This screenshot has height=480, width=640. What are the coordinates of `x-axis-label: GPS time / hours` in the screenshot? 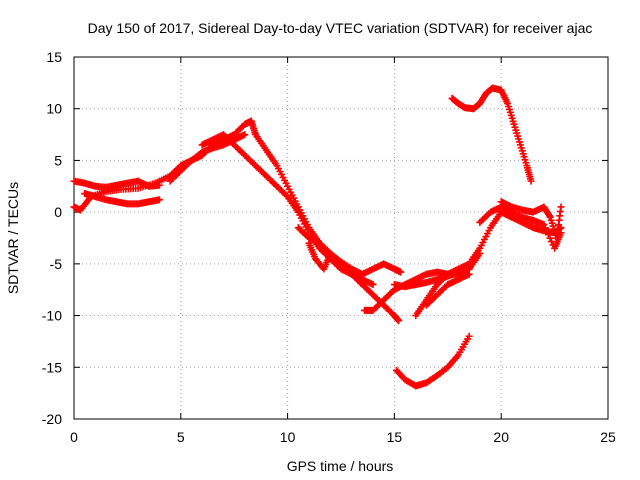 It's located at (340, 466).